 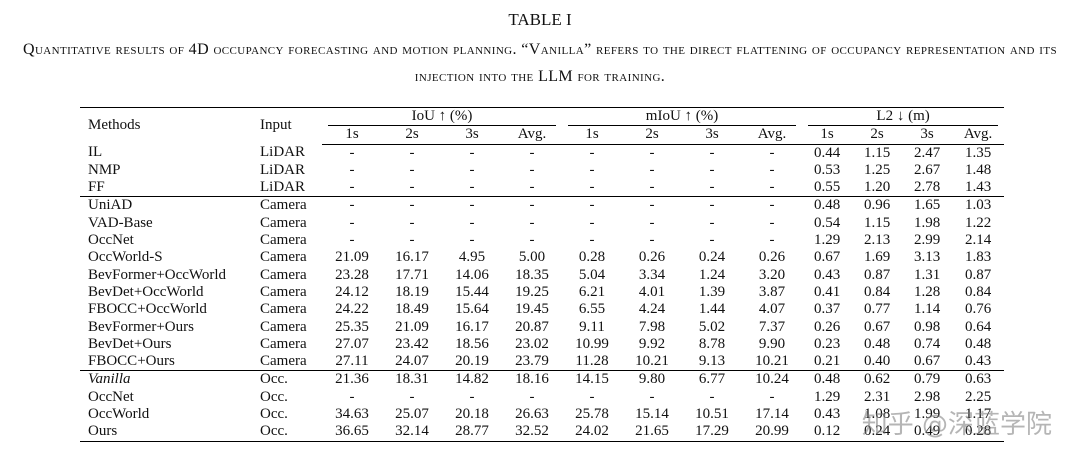 What do you see at coordinates (712, 379) in the screenshot?
I see `value-cell: 6.77` at bounding box center [712, 379].